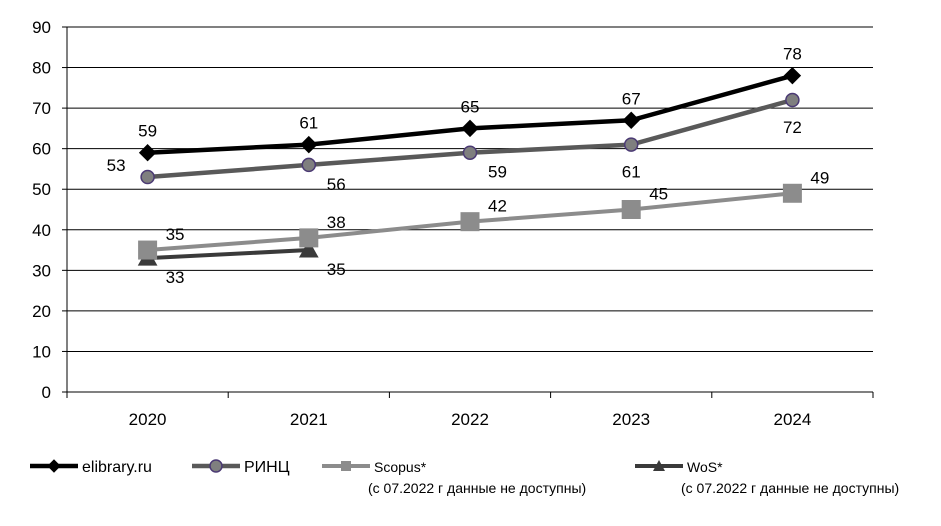 The height and width of the screenshot is (526, 941). Describe the element at coordinates (790, 488) in the screenshot. I see `legend-note-wos: (с 07.2022 г данные не доступны)` at that location.